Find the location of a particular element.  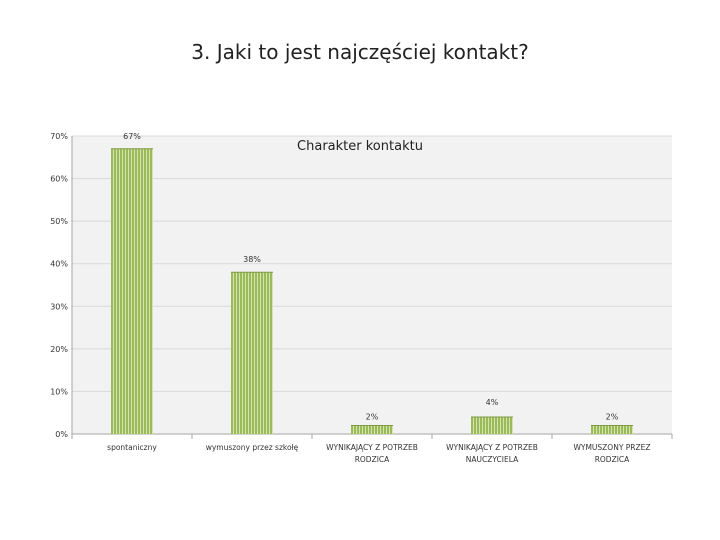

data-label: 67% is located at coordinates (132, 136).